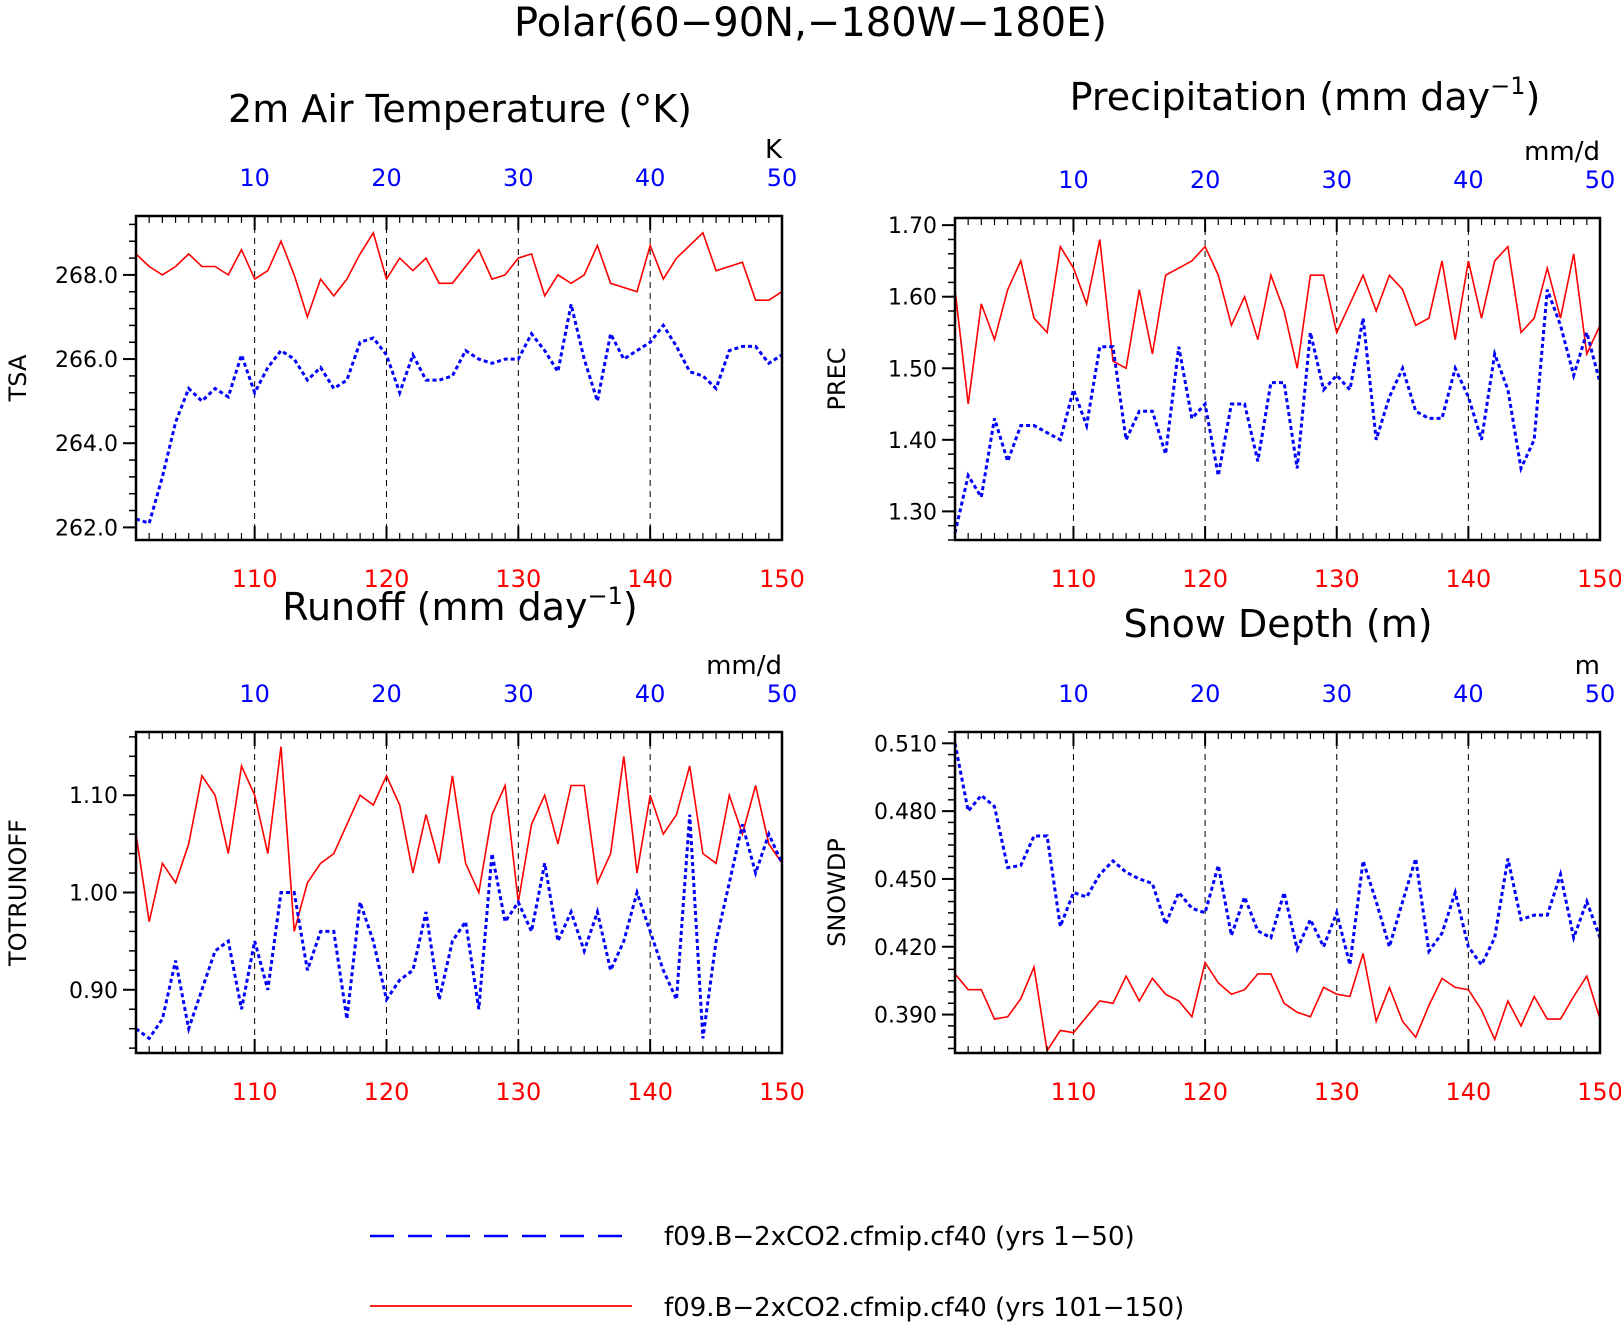 This screenshot has height=1324, width=1621. I want to click on chart-title: Snow Depth (m), so click(1277, 624).